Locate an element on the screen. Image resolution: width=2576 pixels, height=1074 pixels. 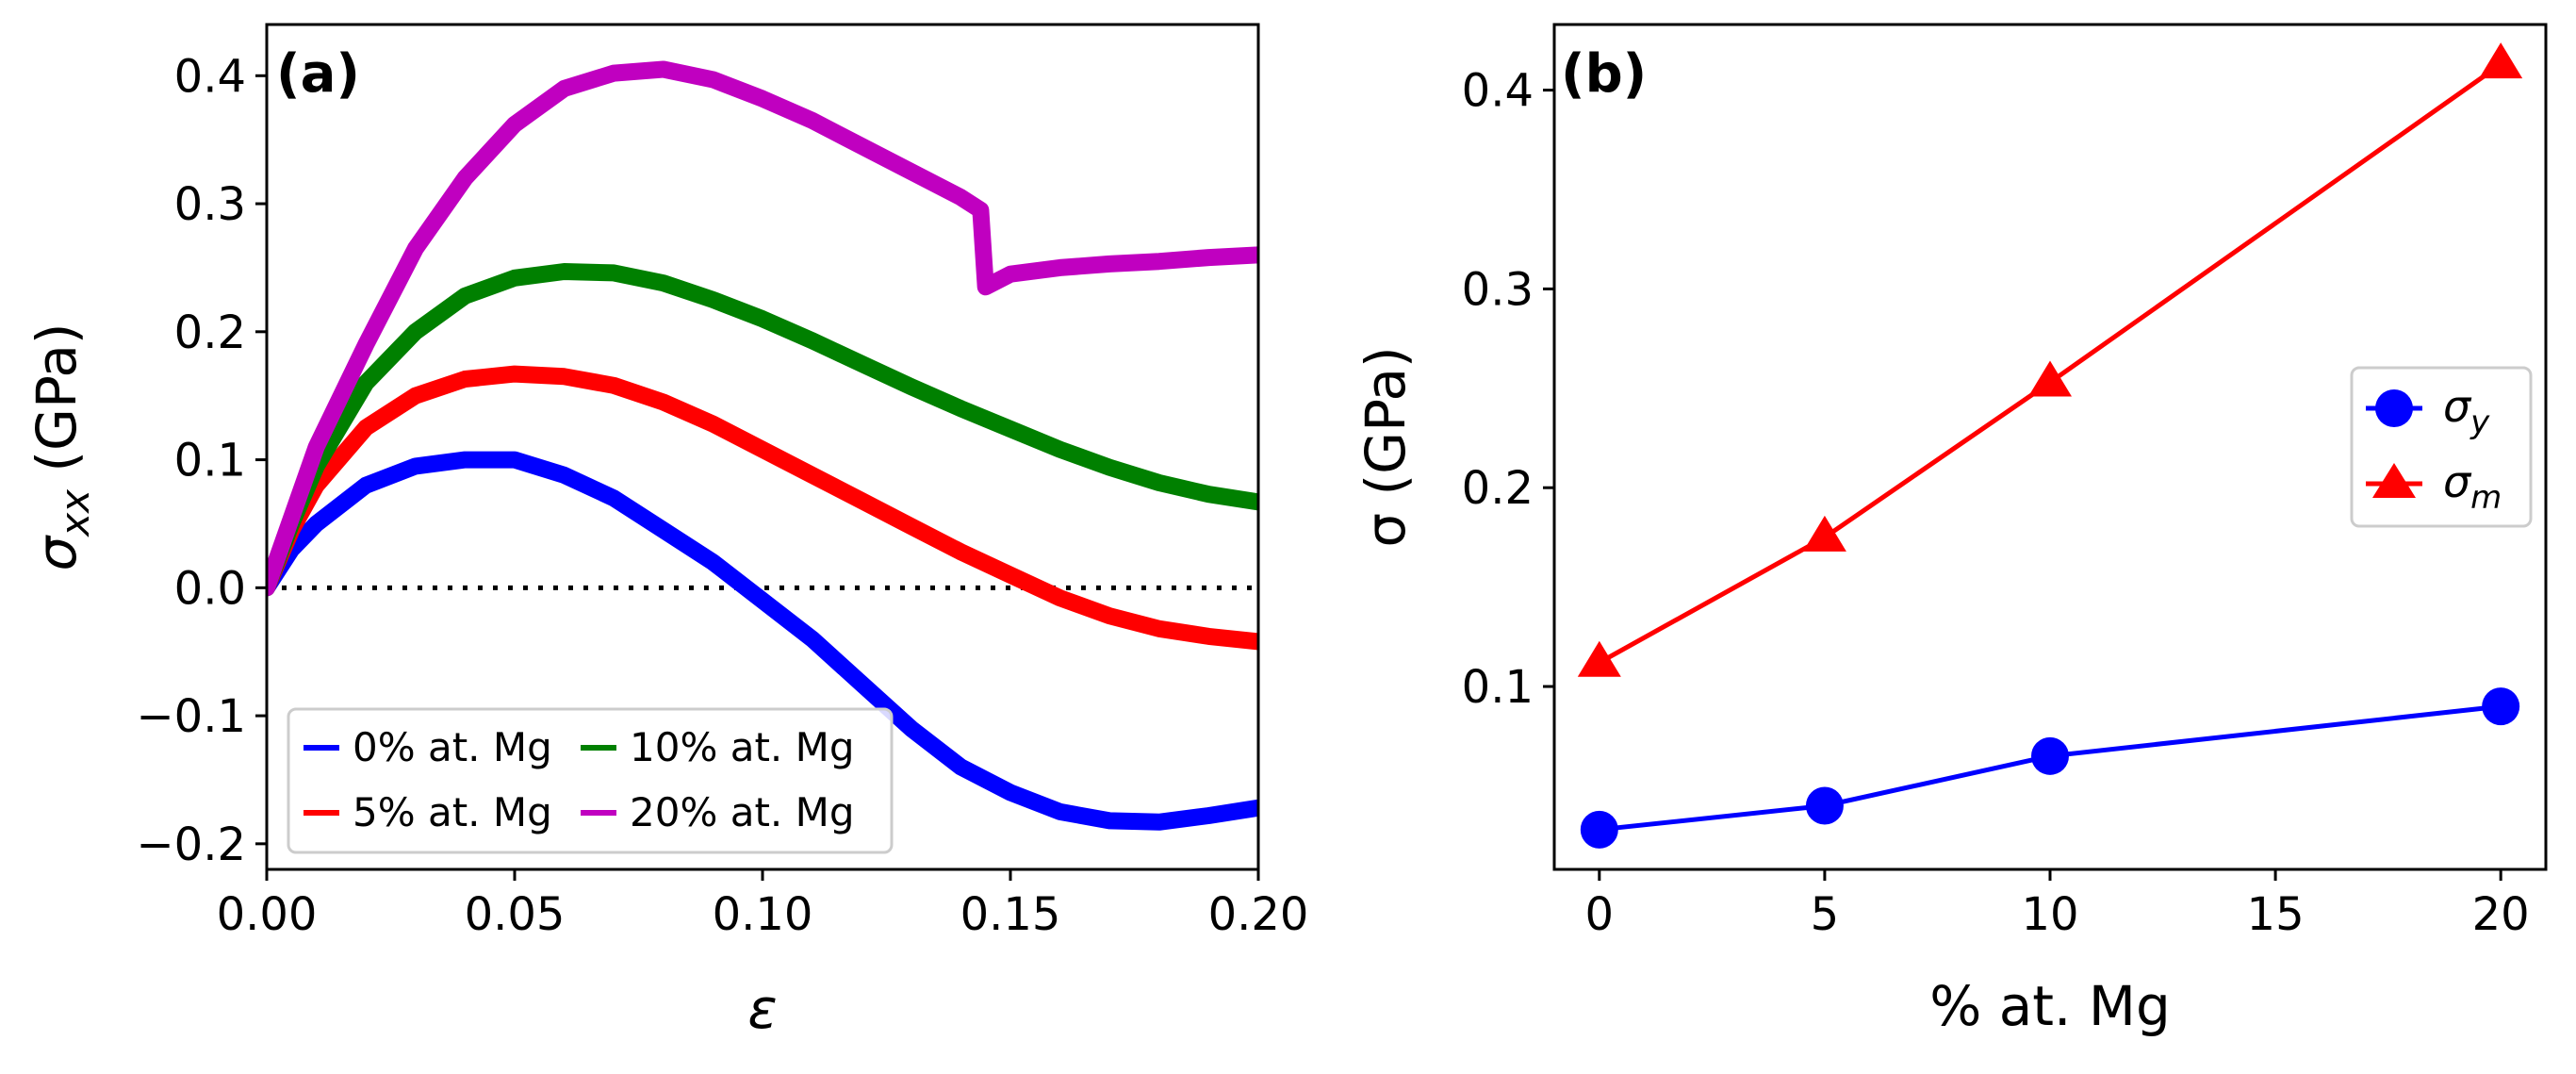
b-xtick-label-2: 10 is located at coordinates (2049, 914).